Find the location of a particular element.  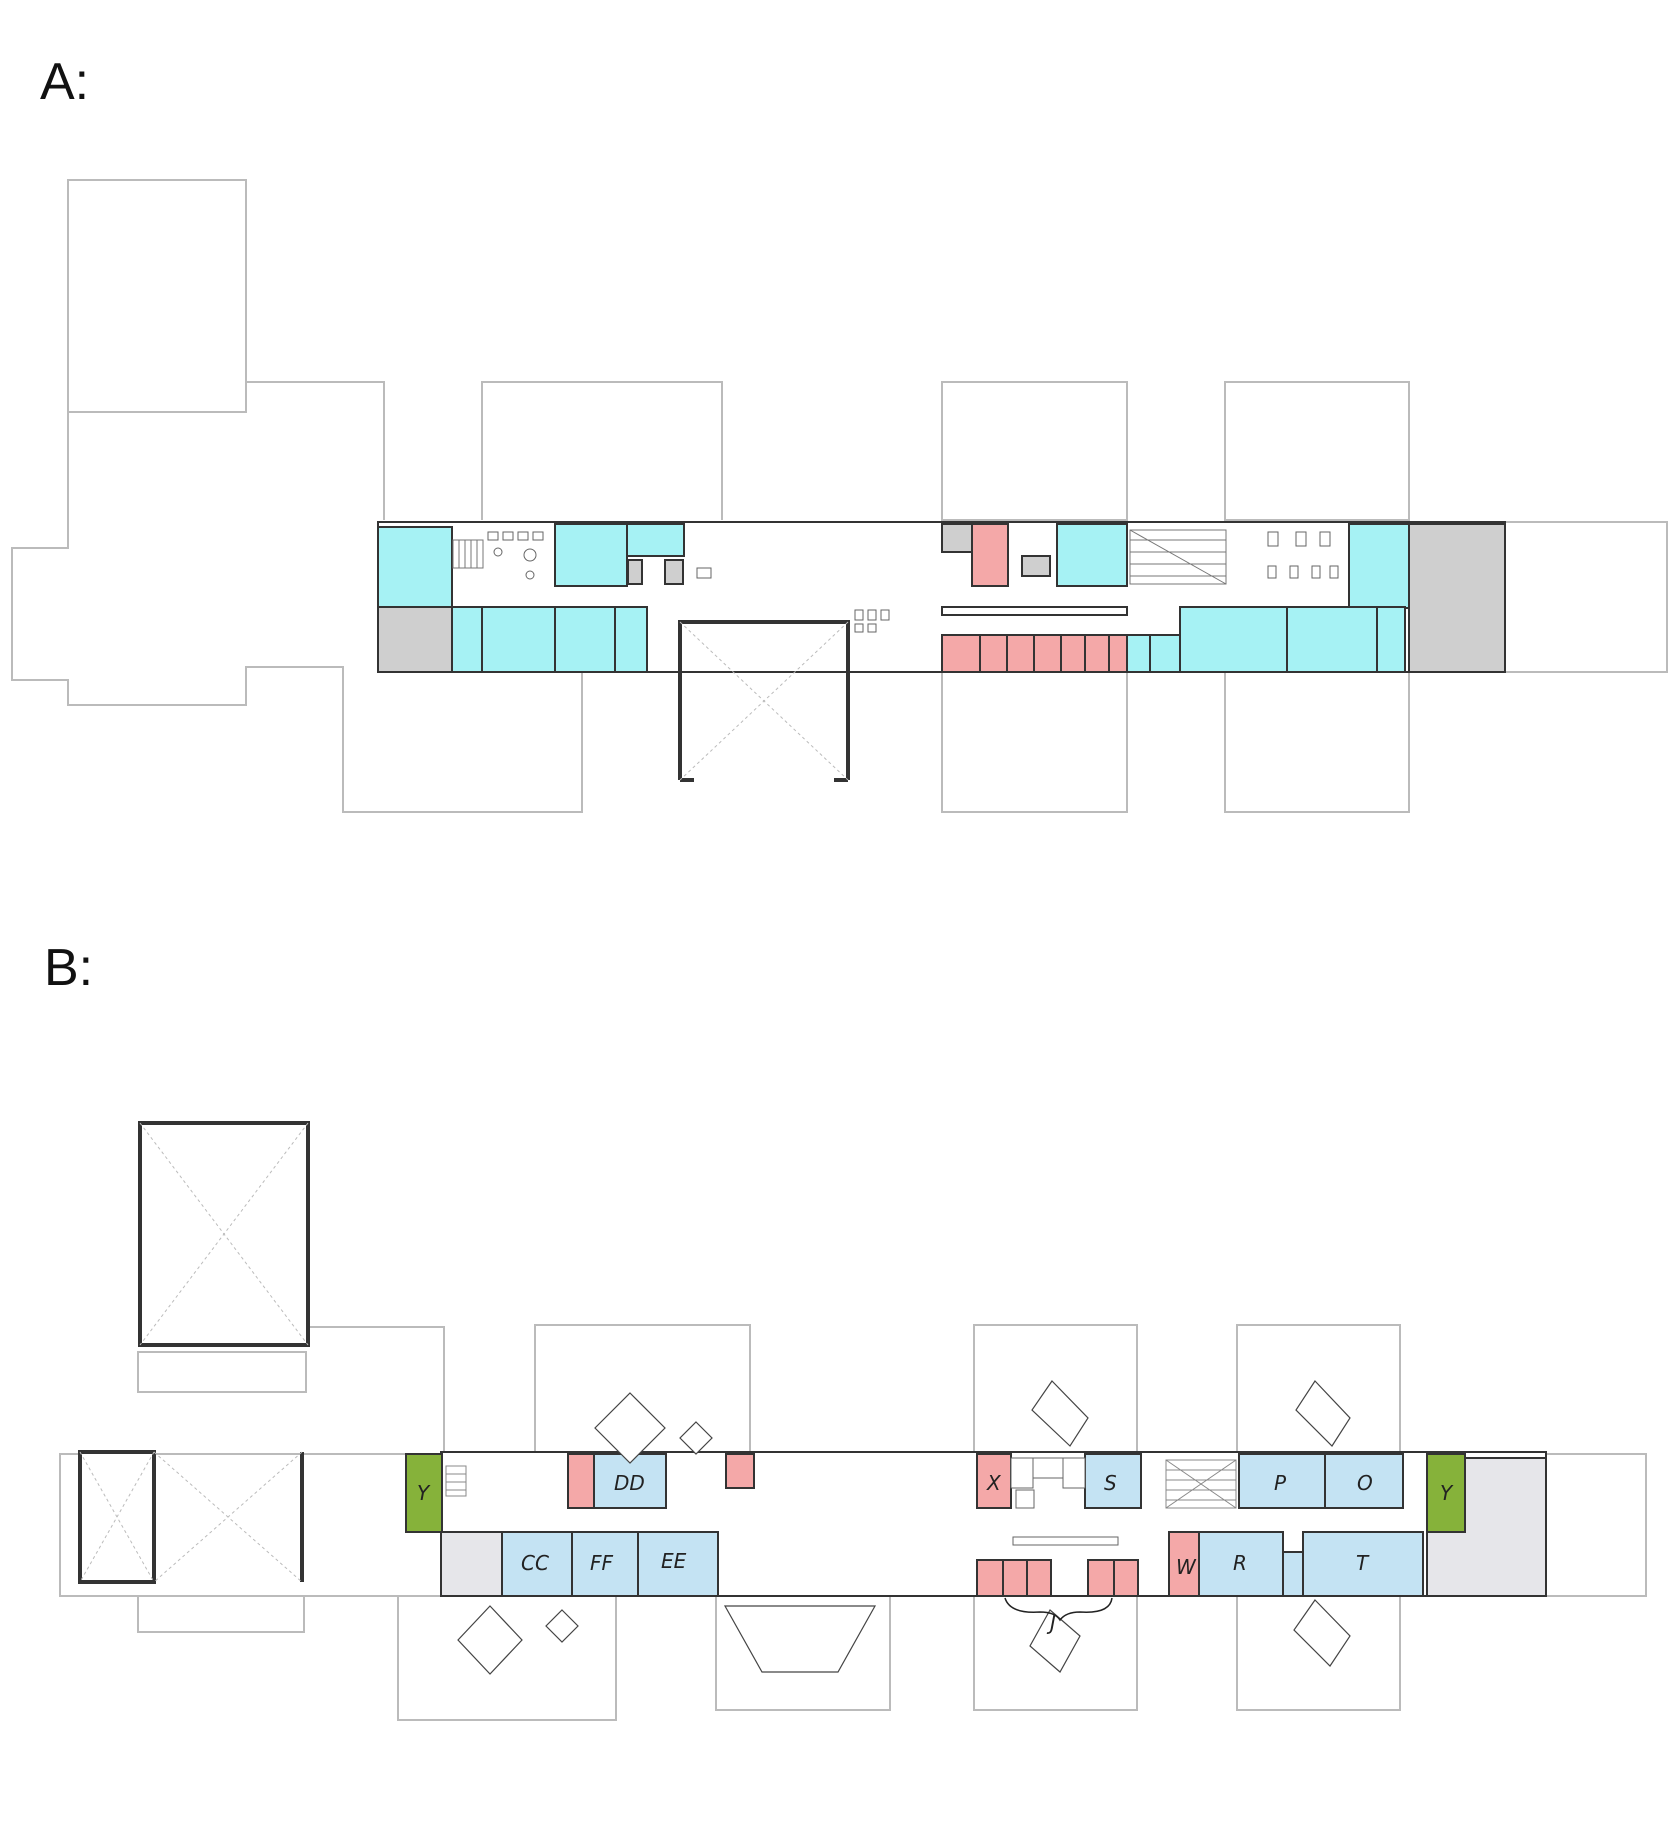

plan-b-void-diagonals is located at coordinates (194, 1352).